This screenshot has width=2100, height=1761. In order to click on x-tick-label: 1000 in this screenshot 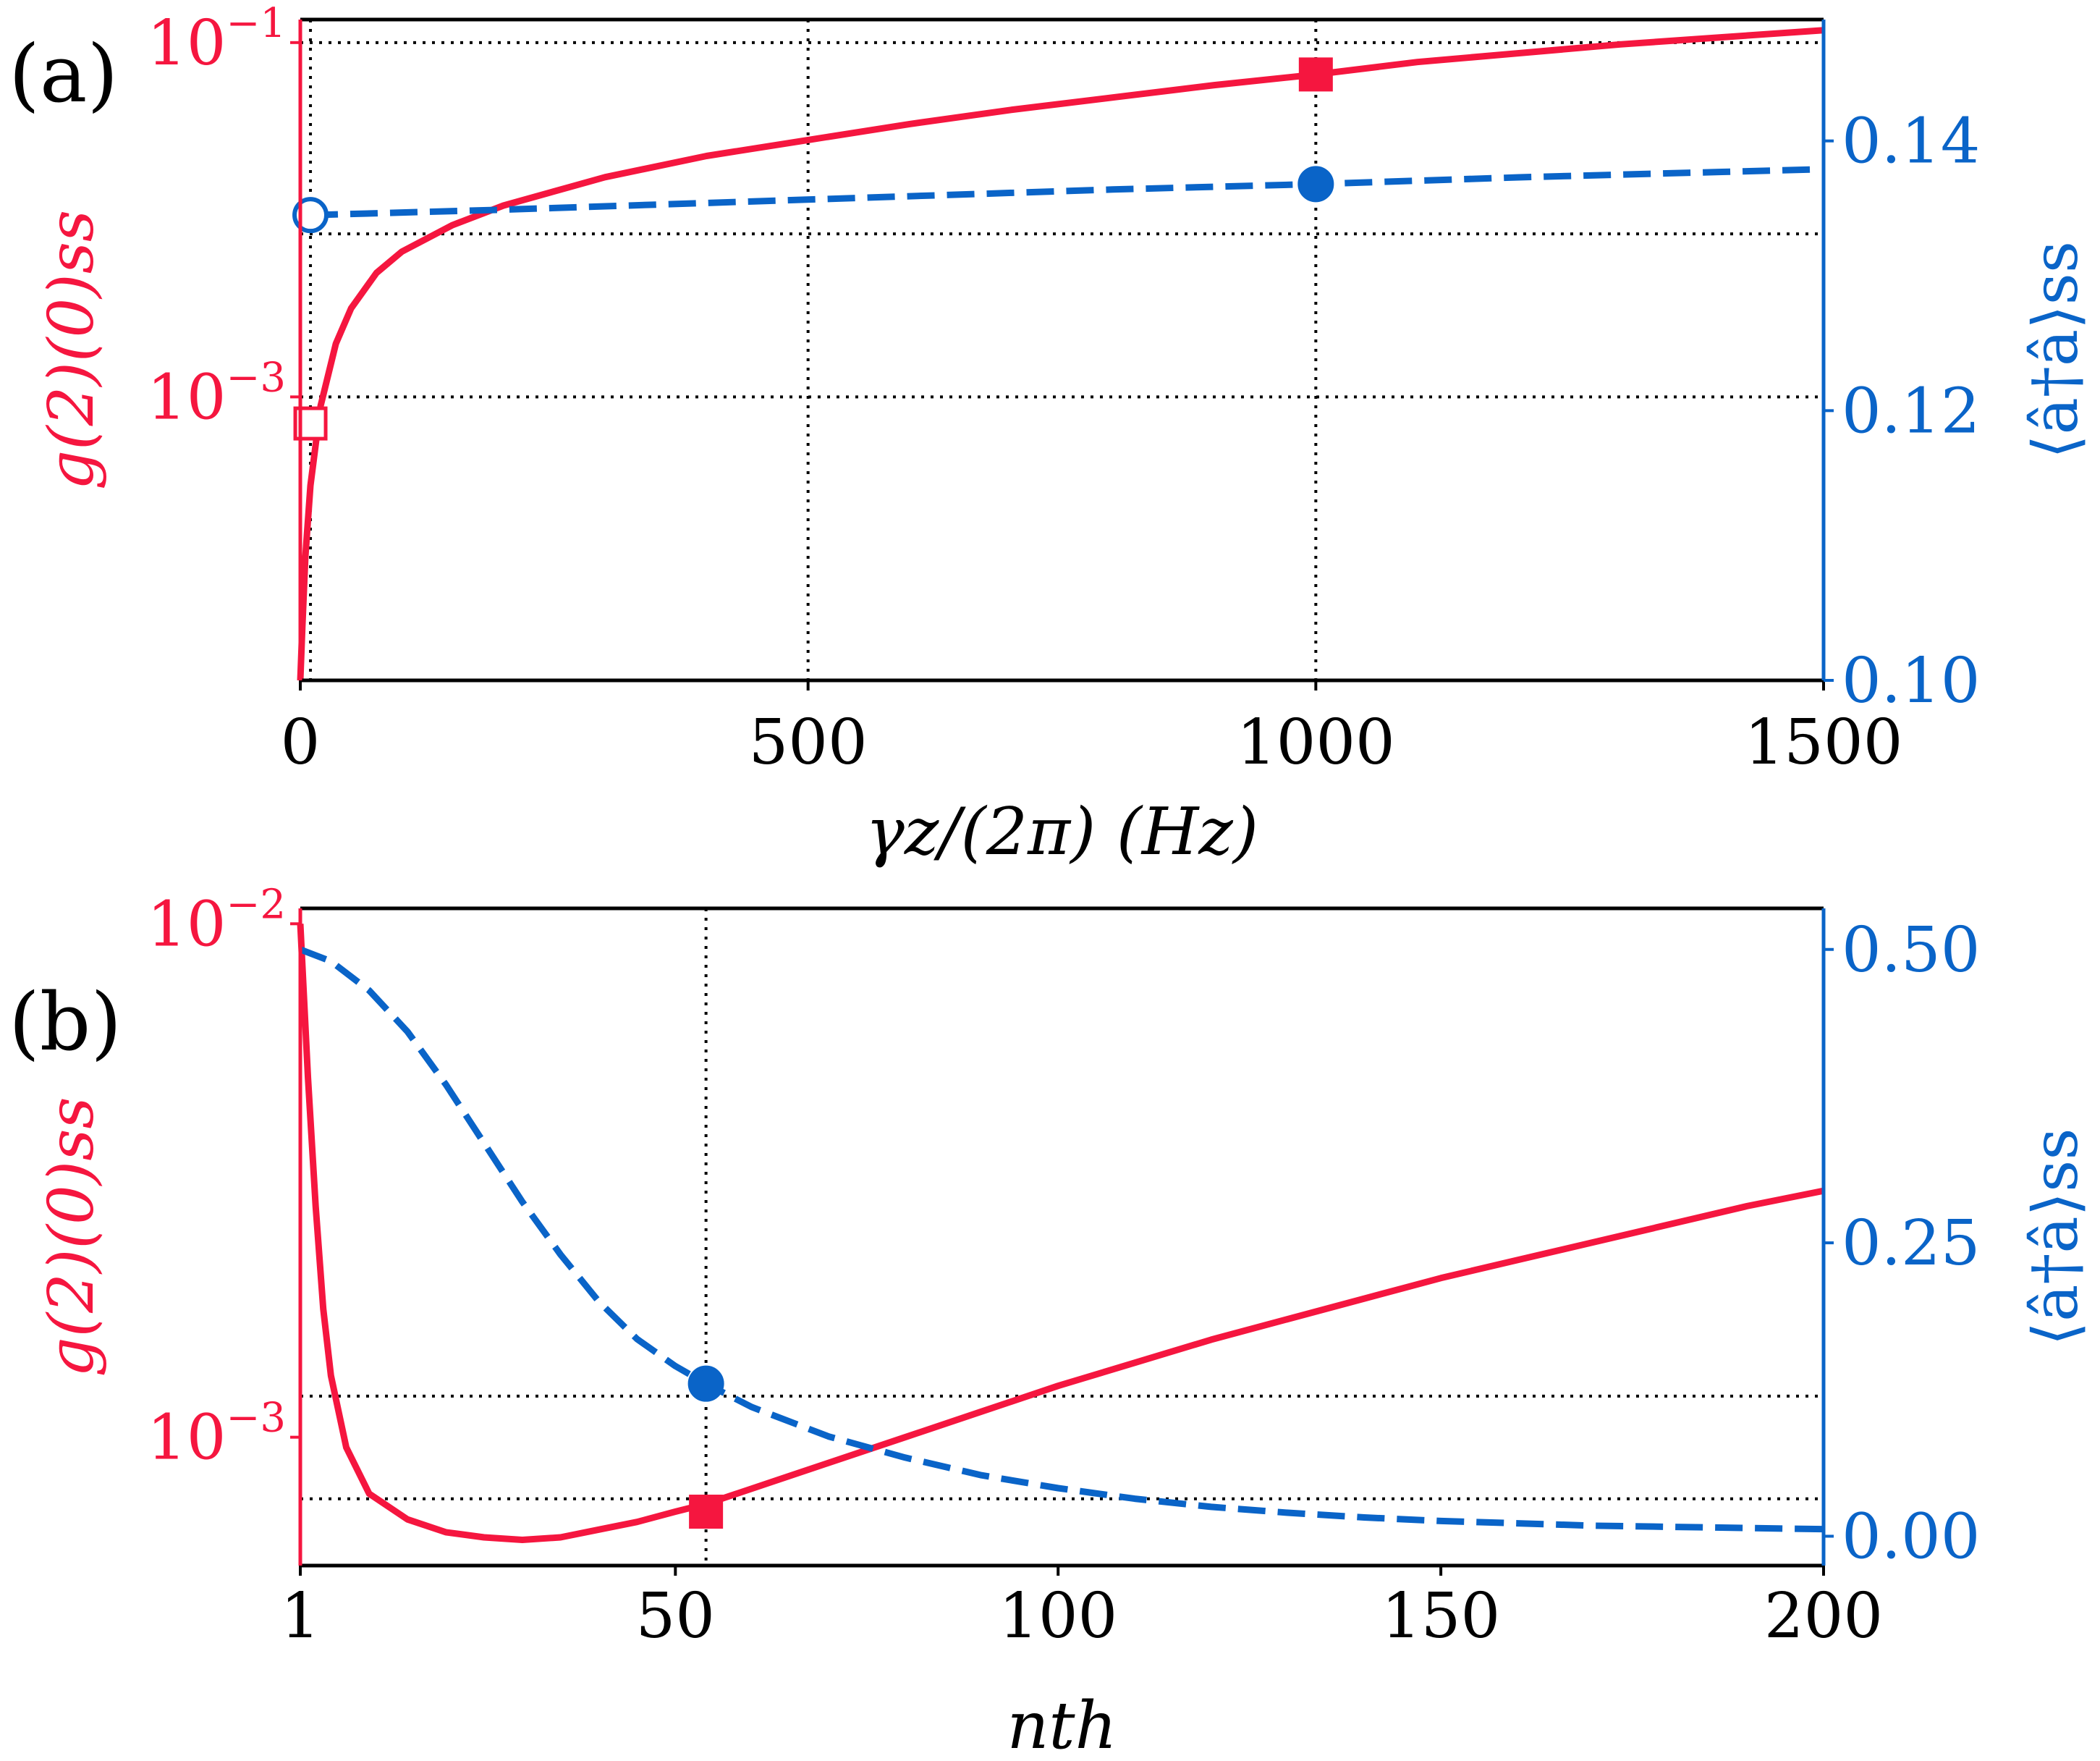, I will do `click(1316, 742)`.